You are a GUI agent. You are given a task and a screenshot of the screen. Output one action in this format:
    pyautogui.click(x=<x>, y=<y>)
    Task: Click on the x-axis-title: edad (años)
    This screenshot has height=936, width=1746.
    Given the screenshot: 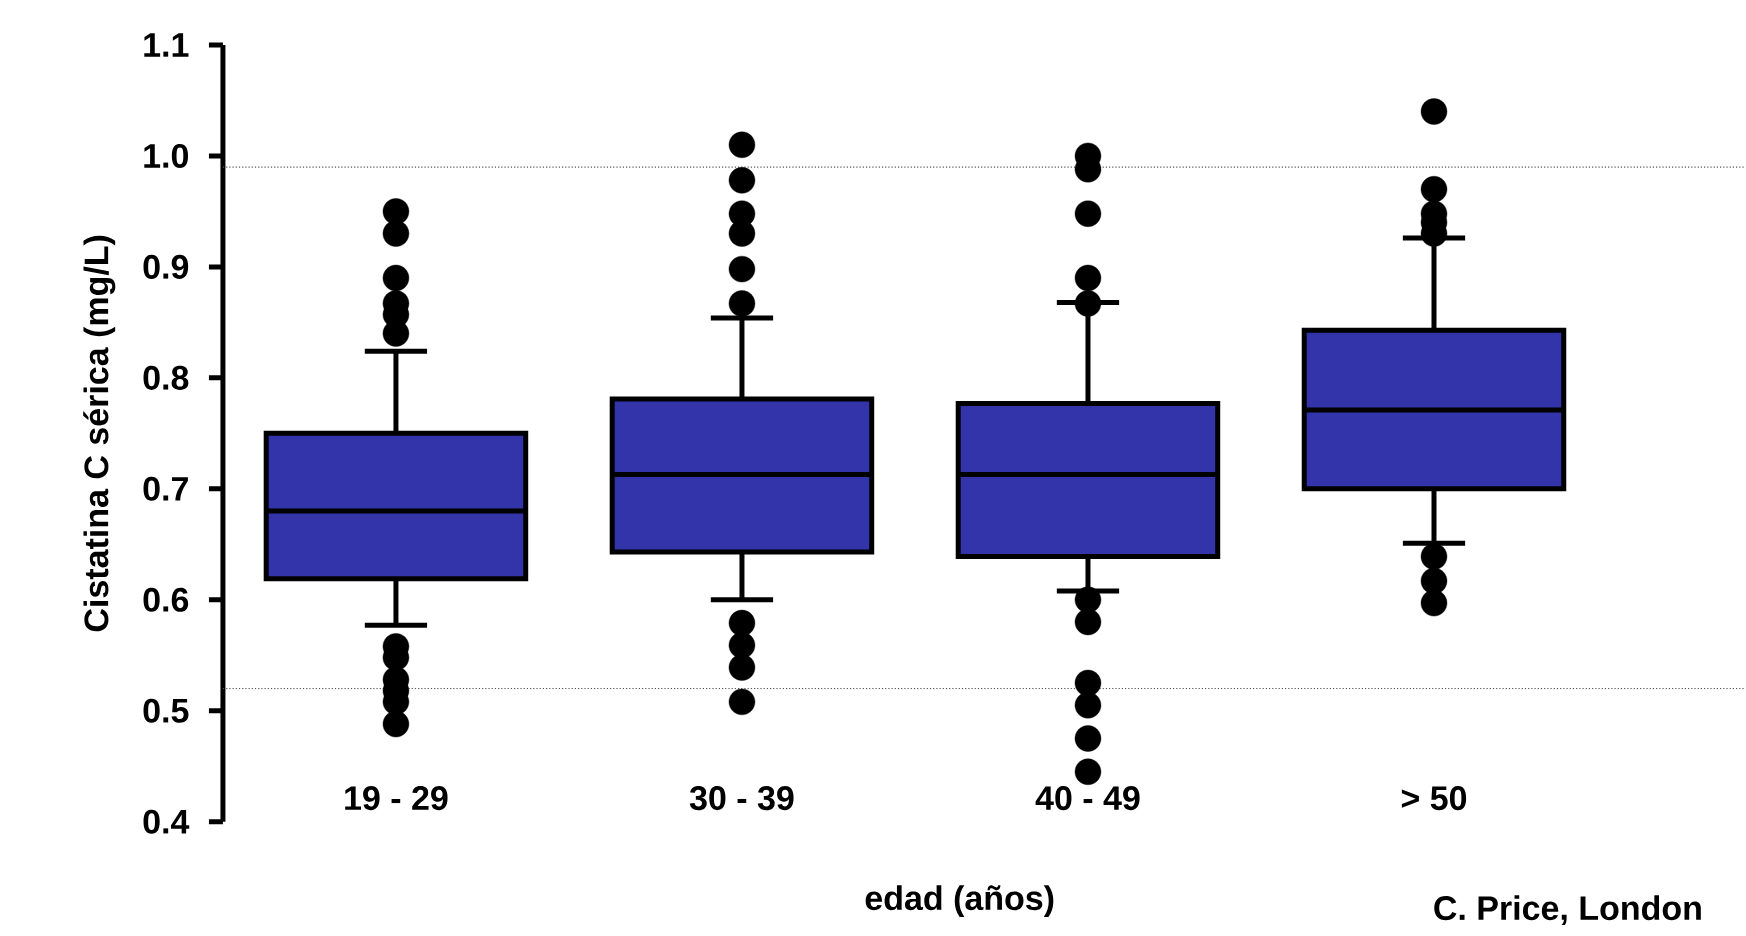 What is the action you would take?
    pyautogui.click(x=959, y=901)
    